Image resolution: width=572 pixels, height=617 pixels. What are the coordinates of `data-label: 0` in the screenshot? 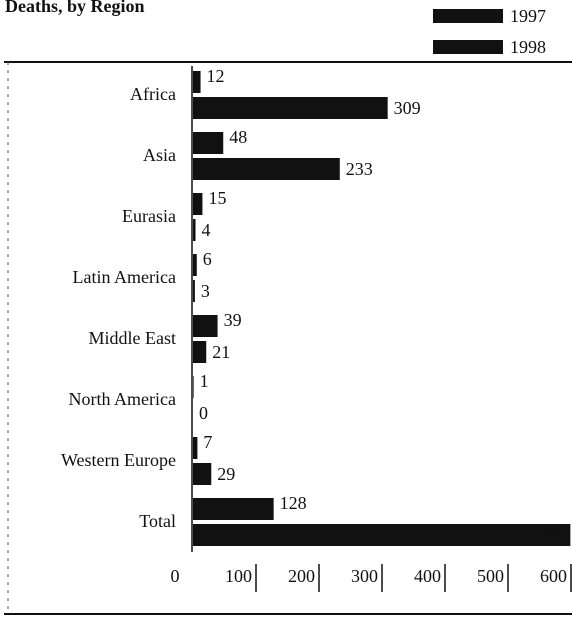 It's located at (203, 413).